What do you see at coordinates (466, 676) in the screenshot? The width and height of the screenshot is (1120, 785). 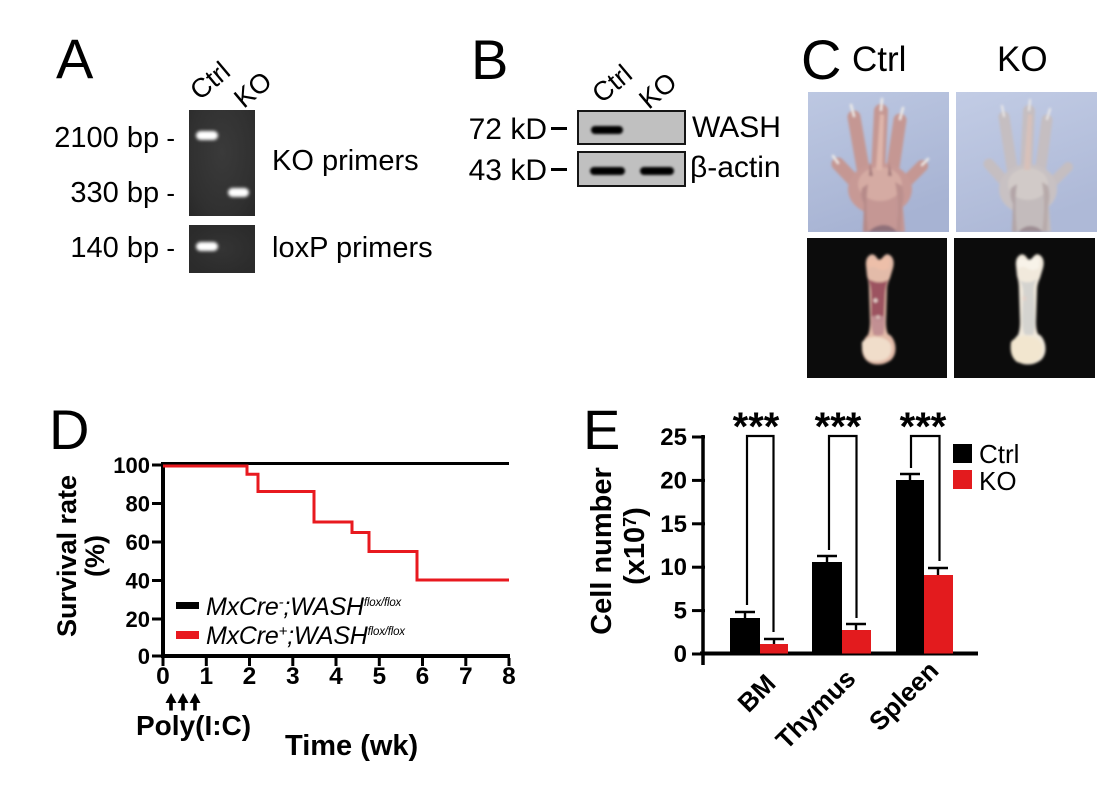 I see `svg-text: 7` at bounding box center [466, 676].